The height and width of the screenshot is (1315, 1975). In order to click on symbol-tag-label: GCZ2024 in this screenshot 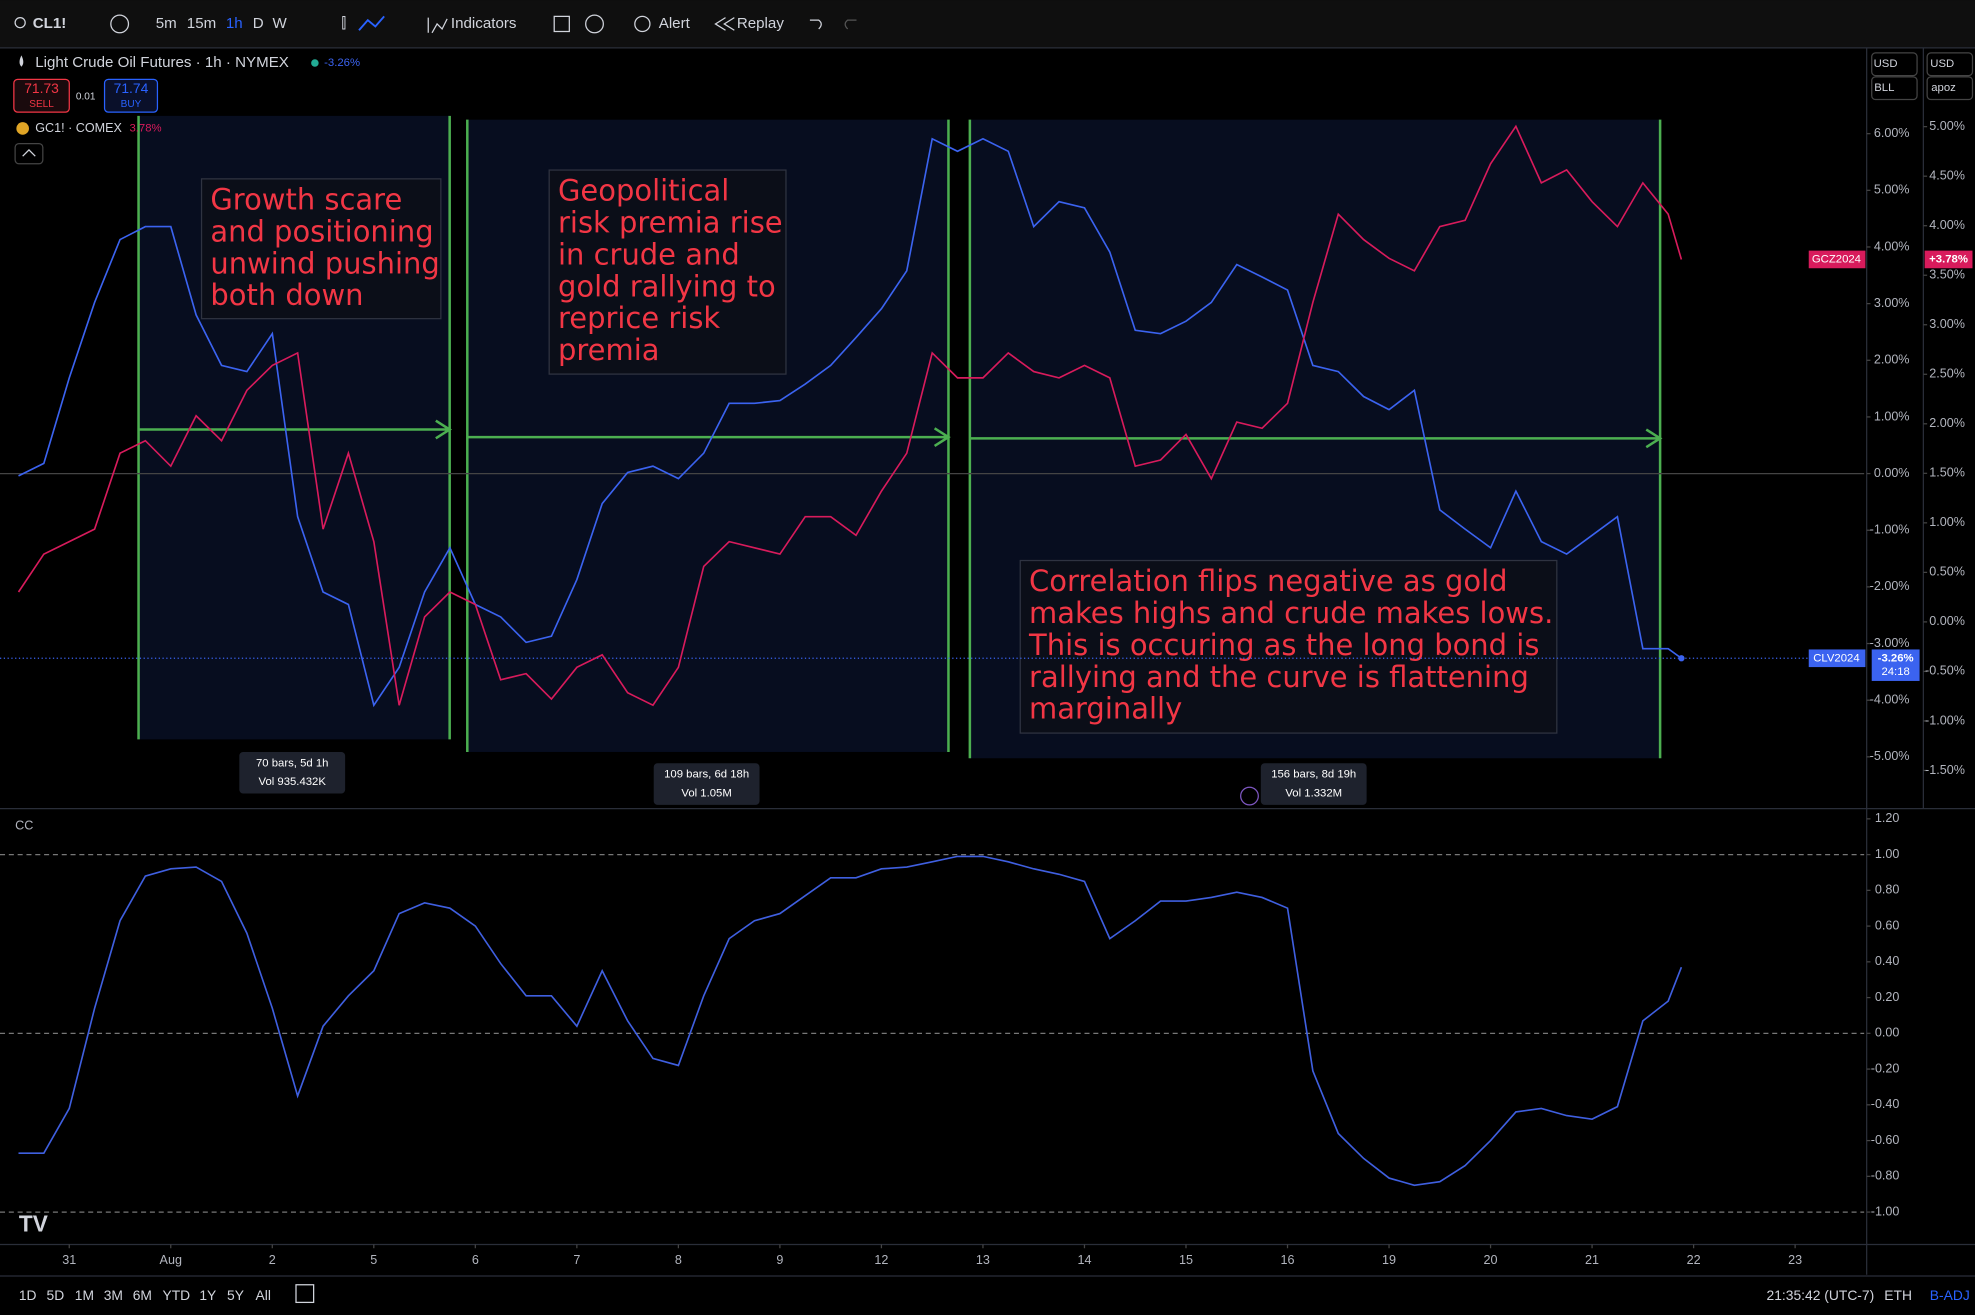, I will do `click(1836, 259)`.